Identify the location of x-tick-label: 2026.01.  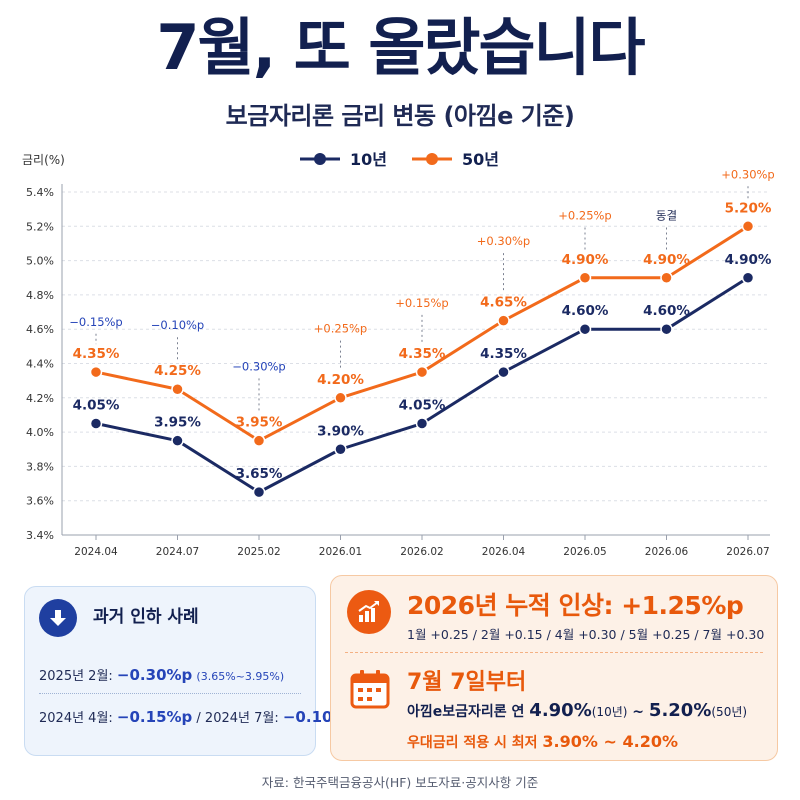
(340, 552).